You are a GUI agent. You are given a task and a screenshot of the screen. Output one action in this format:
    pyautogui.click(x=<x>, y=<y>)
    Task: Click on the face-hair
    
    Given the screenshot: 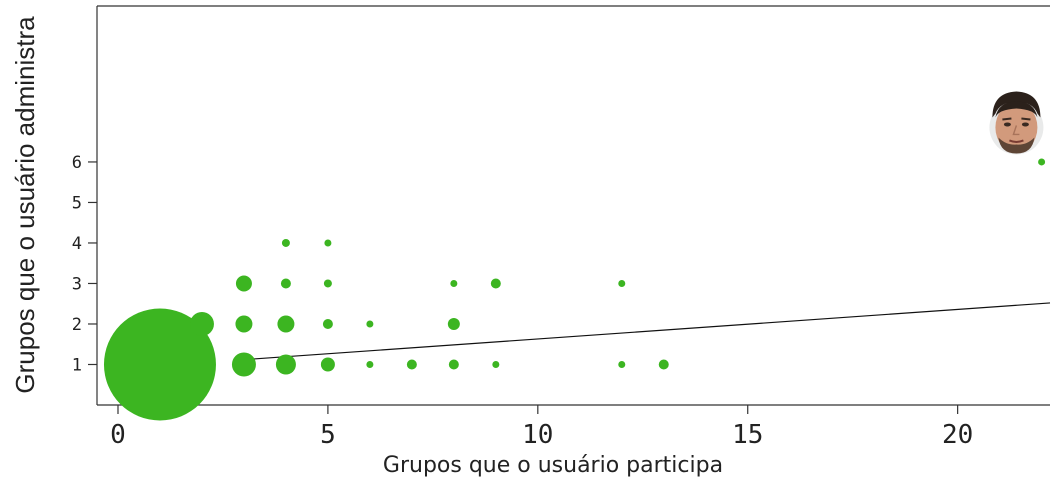 What is the action you would take?
    pyautogui.click(x=1016, y=104)
    